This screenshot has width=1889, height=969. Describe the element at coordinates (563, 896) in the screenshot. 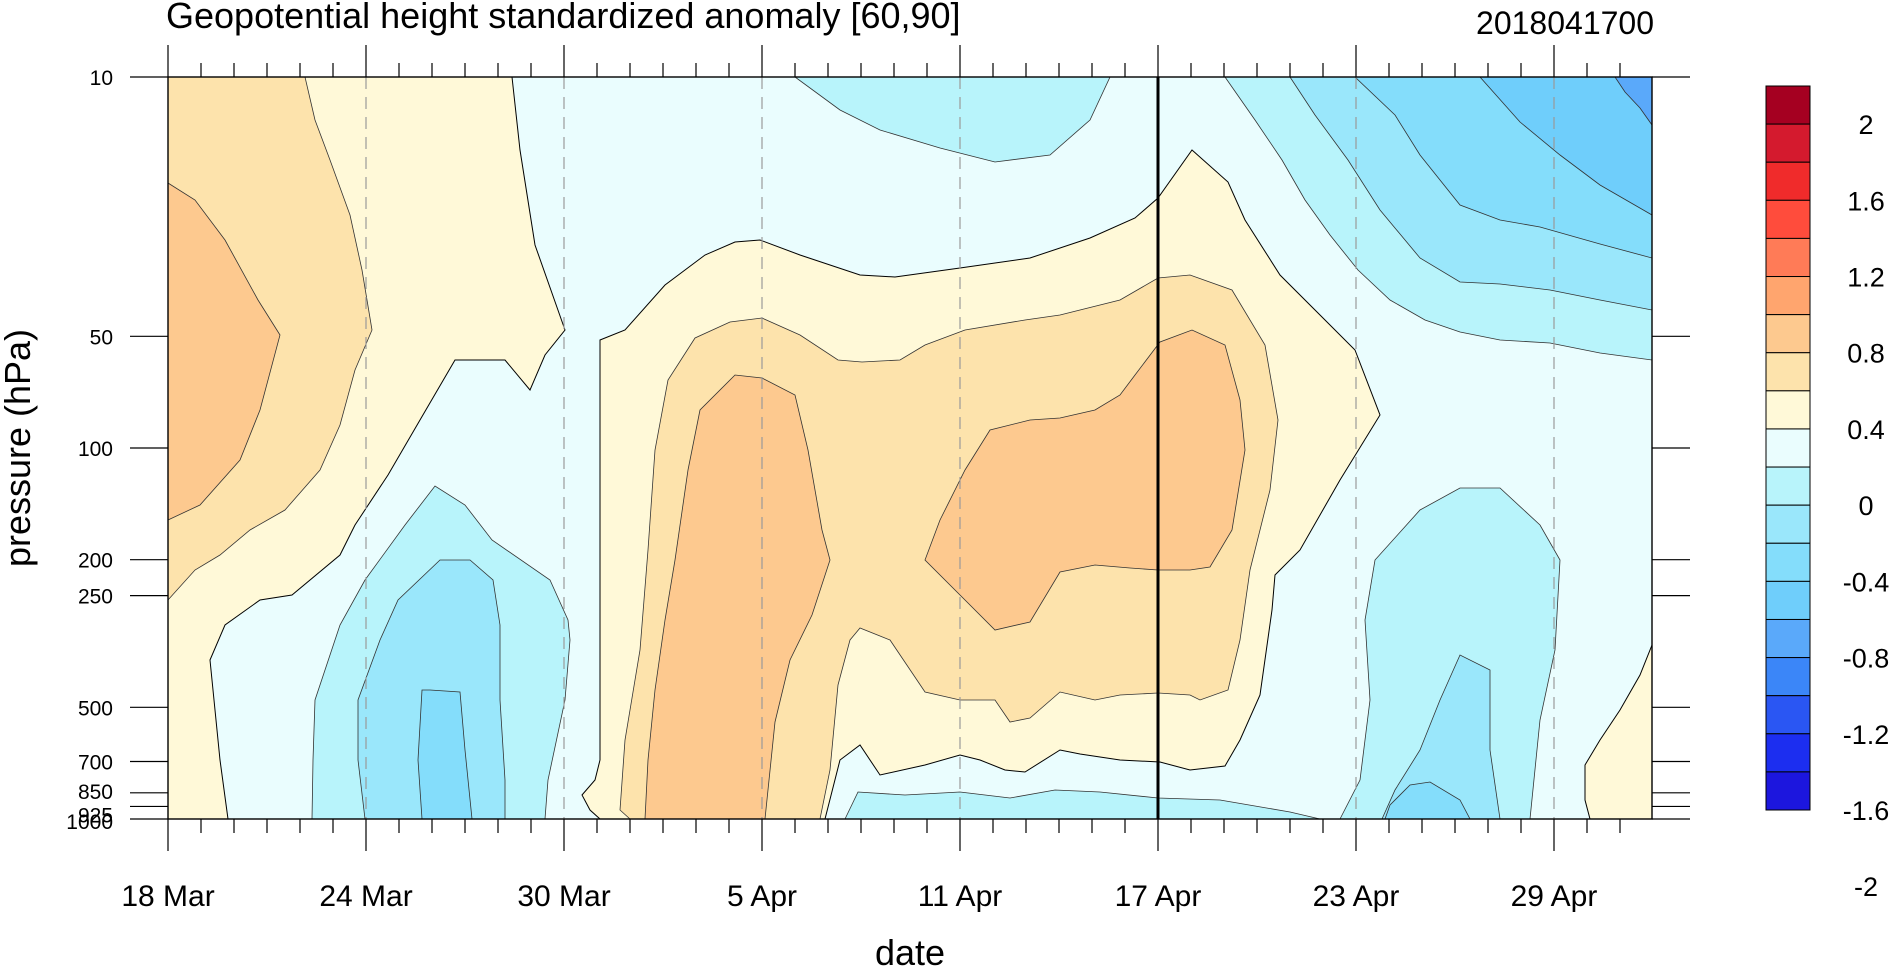

I see `x-tick-label: 30 Mar` at that location.